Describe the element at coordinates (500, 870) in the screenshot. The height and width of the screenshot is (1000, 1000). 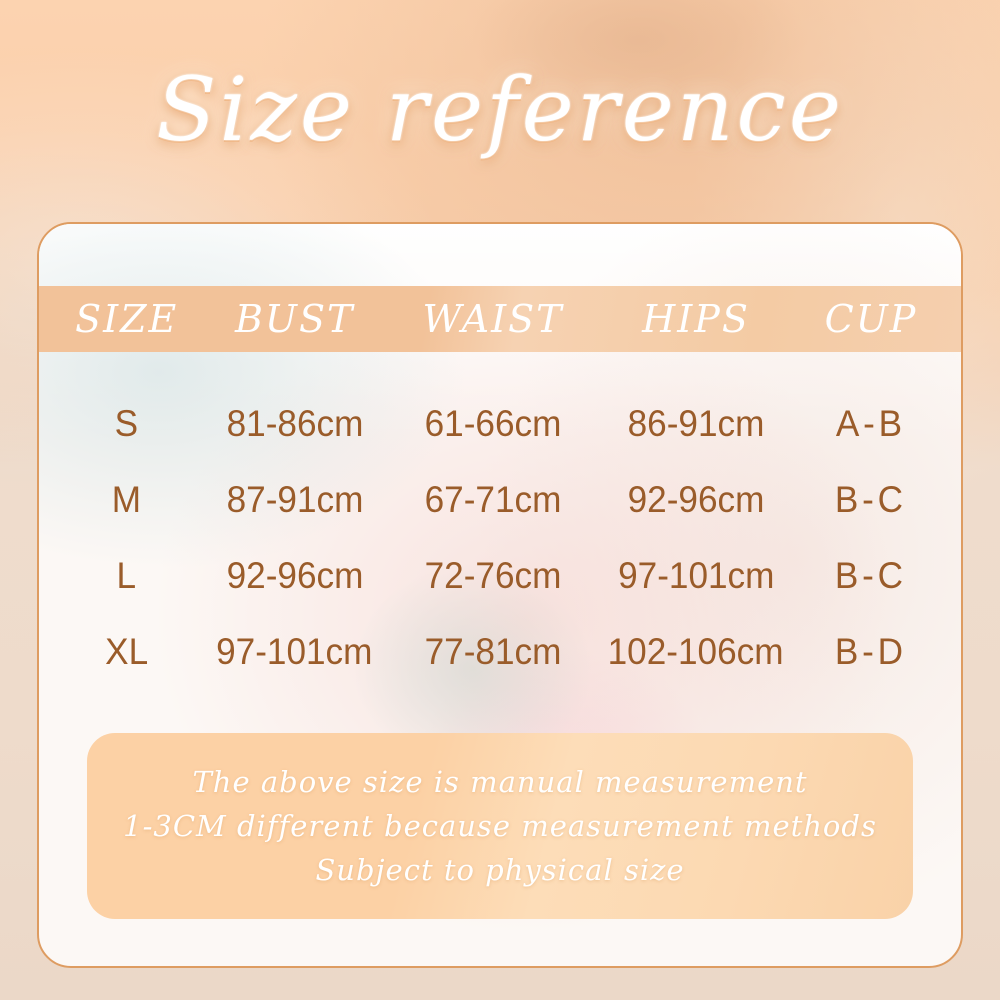
I see `note-line-3: Subject to physical size` at that location.